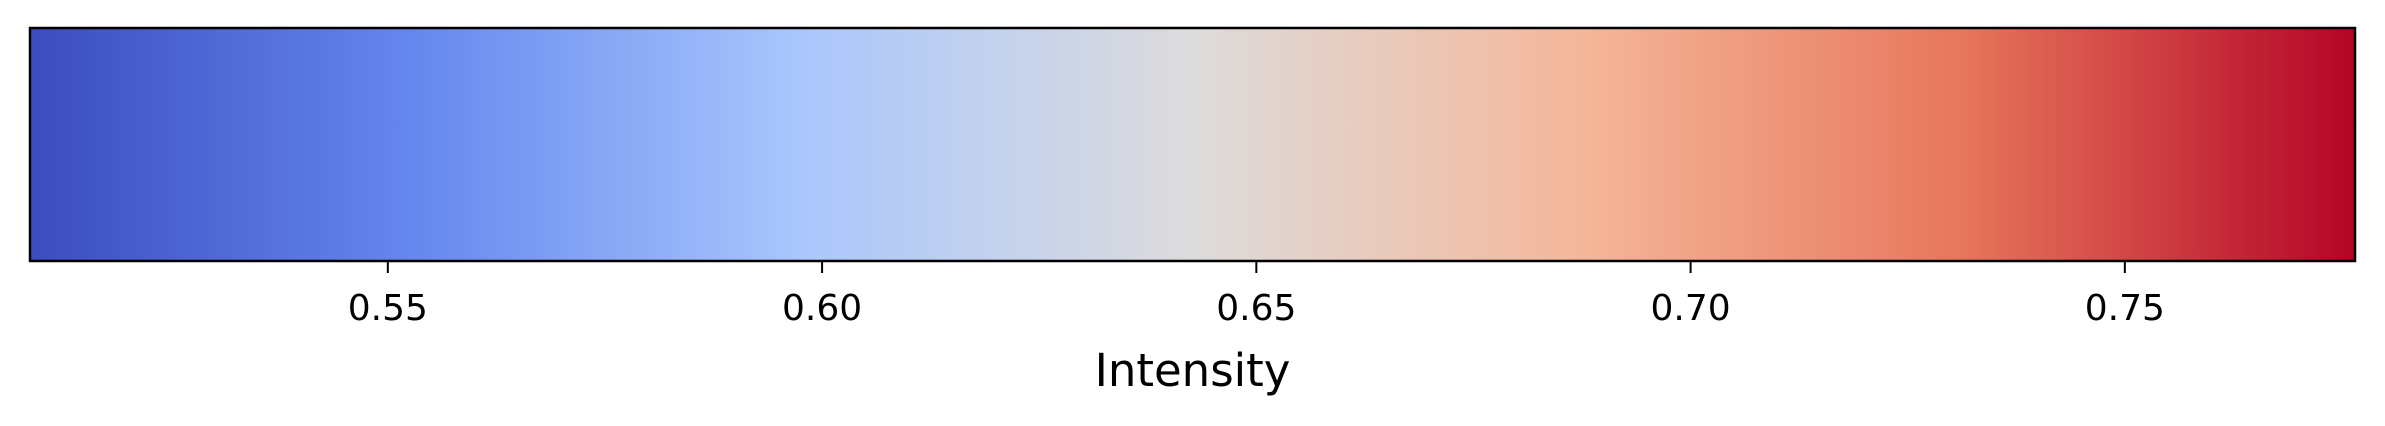  I want to click on x-axis-label: Intensity, so click(1193, 370).